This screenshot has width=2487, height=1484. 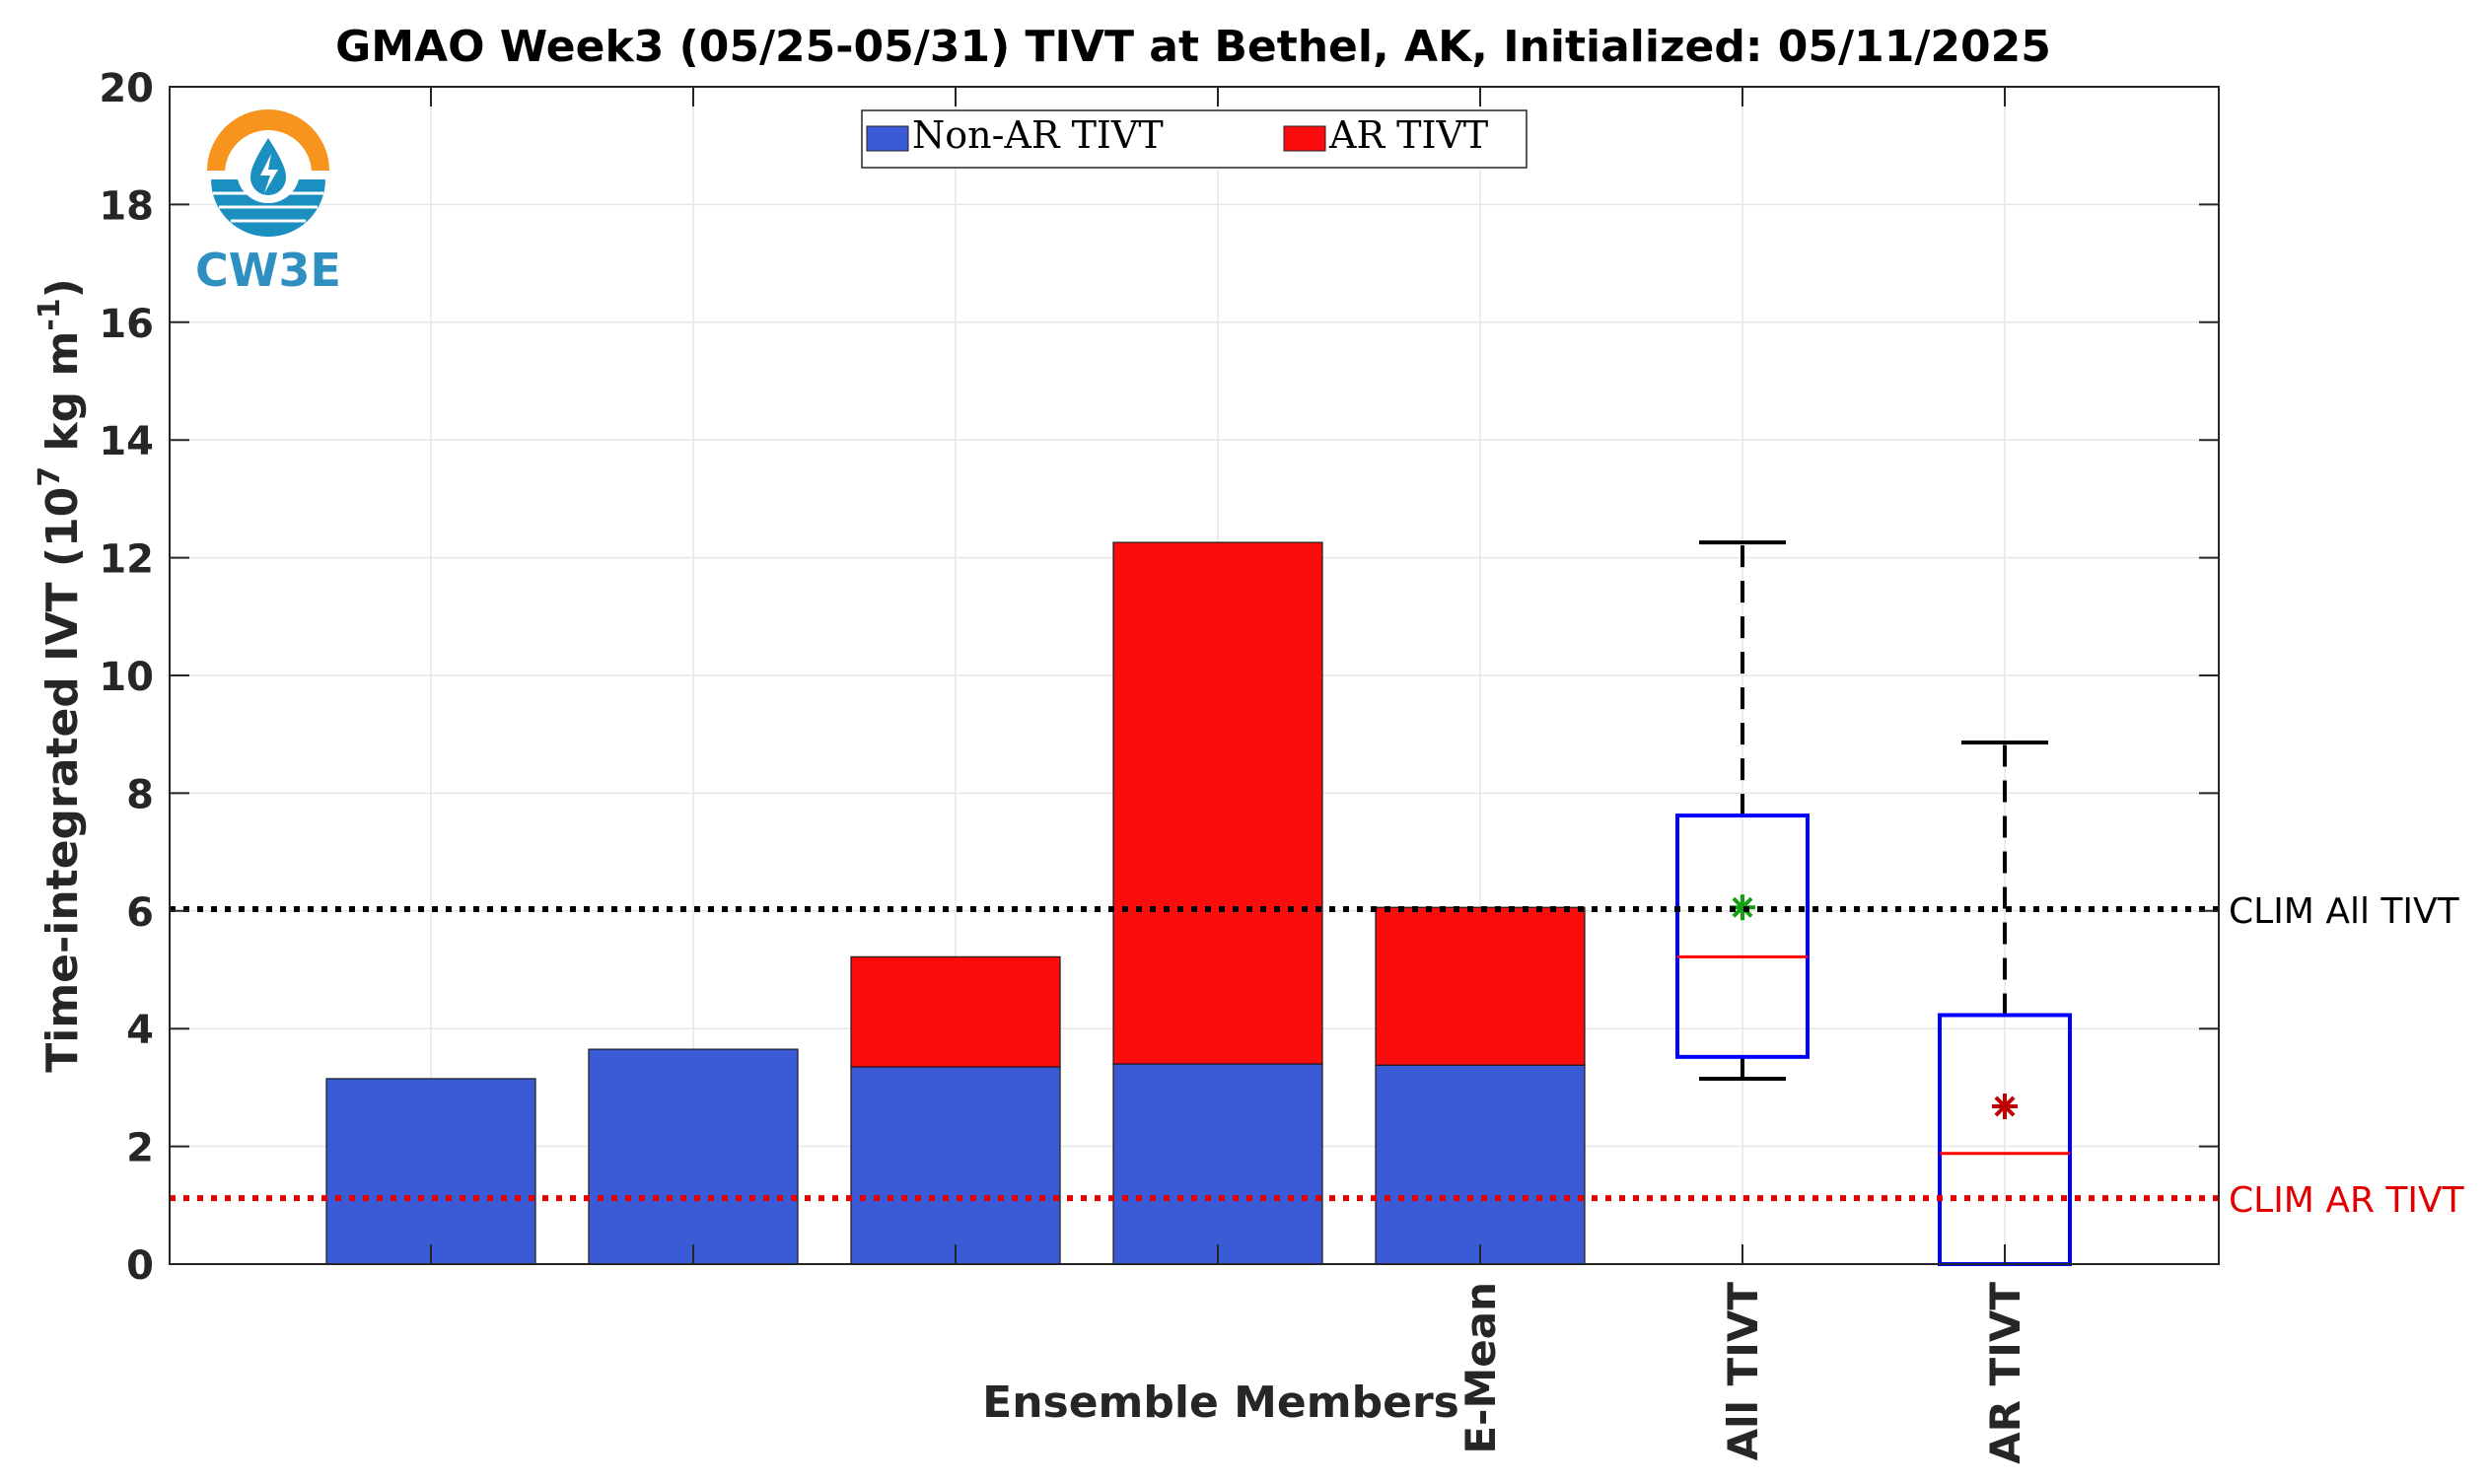 I want to click on y-axis-label: Time-integrated IVT (107 kg m-1), so click(x=60, y=675).